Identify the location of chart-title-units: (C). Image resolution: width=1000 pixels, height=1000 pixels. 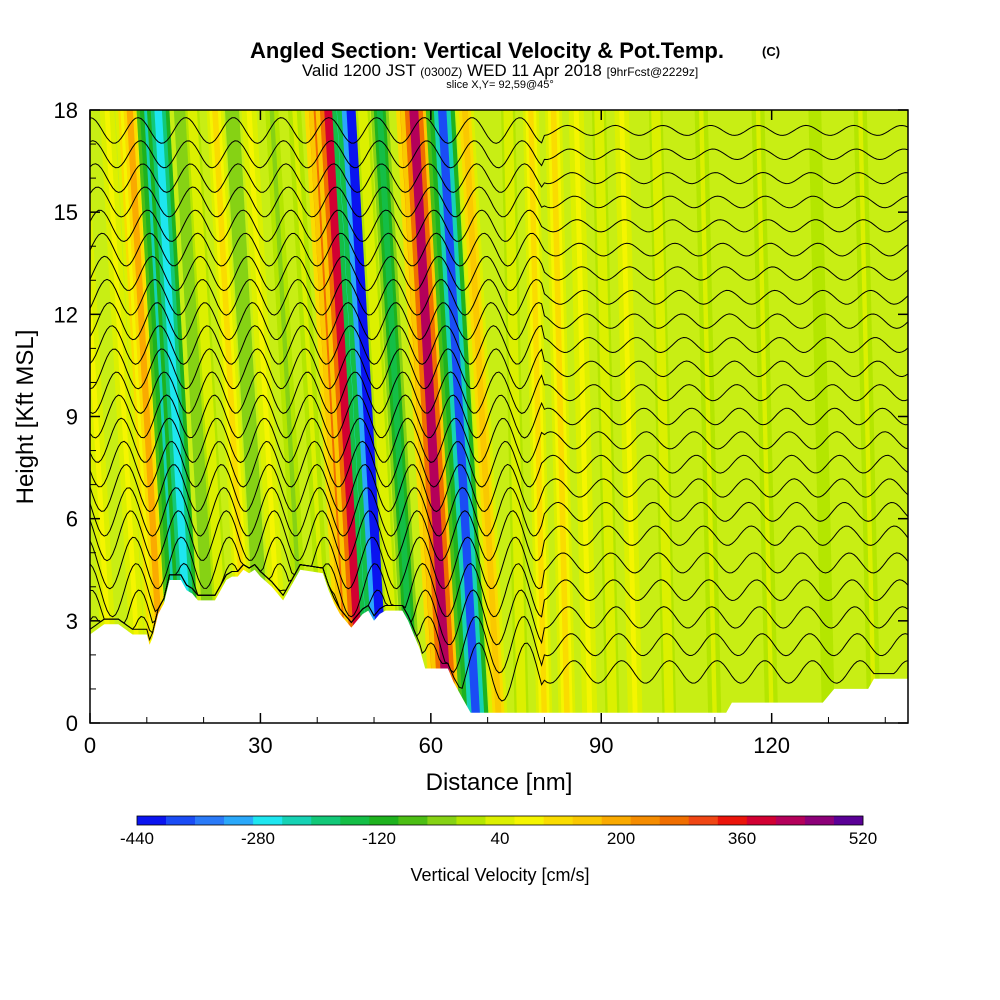
(771, 51).